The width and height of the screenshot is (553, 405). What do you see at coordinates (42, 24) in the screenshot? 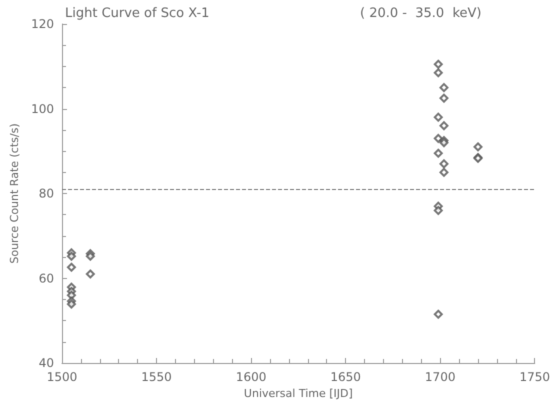
I see `y-tick-label: 120` at bounding box center [42, 24].